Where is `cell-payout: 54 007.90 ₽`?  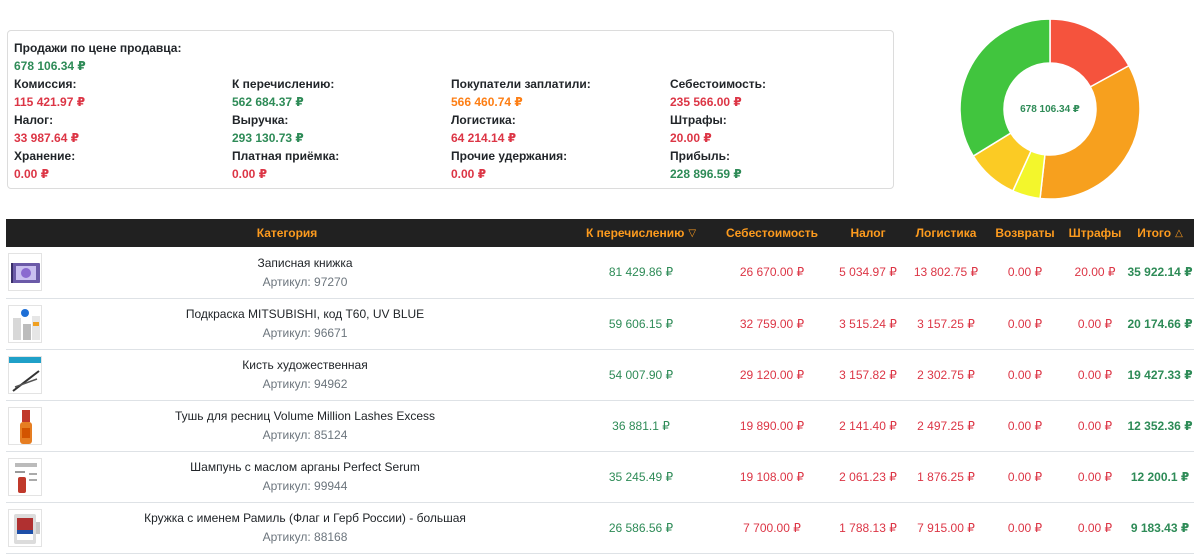 cell-payout: 54 007.90 ₽ is located at coordinates (641, 375).